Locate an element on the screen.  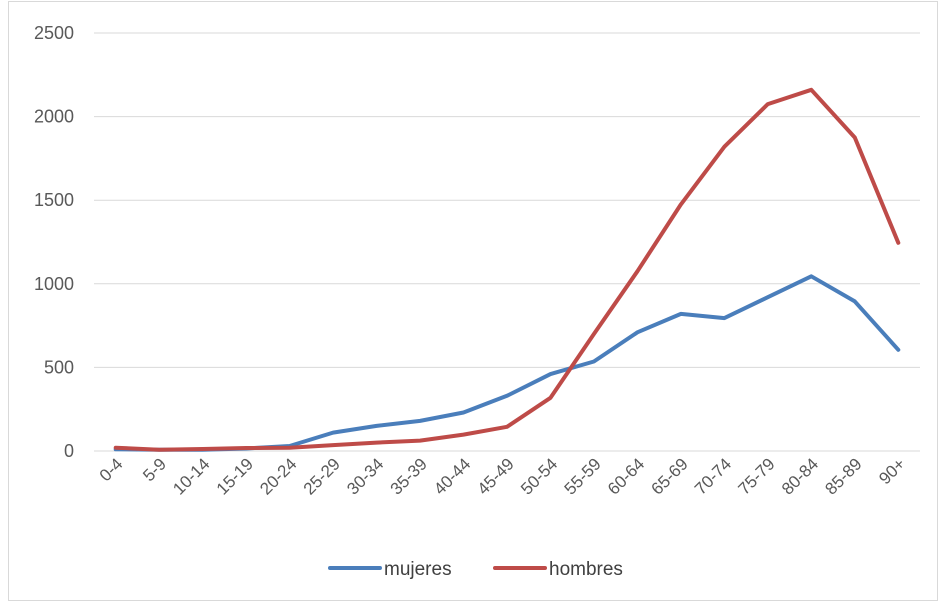
x-tick-label: 75-79 is located at coordinates (756, 476).